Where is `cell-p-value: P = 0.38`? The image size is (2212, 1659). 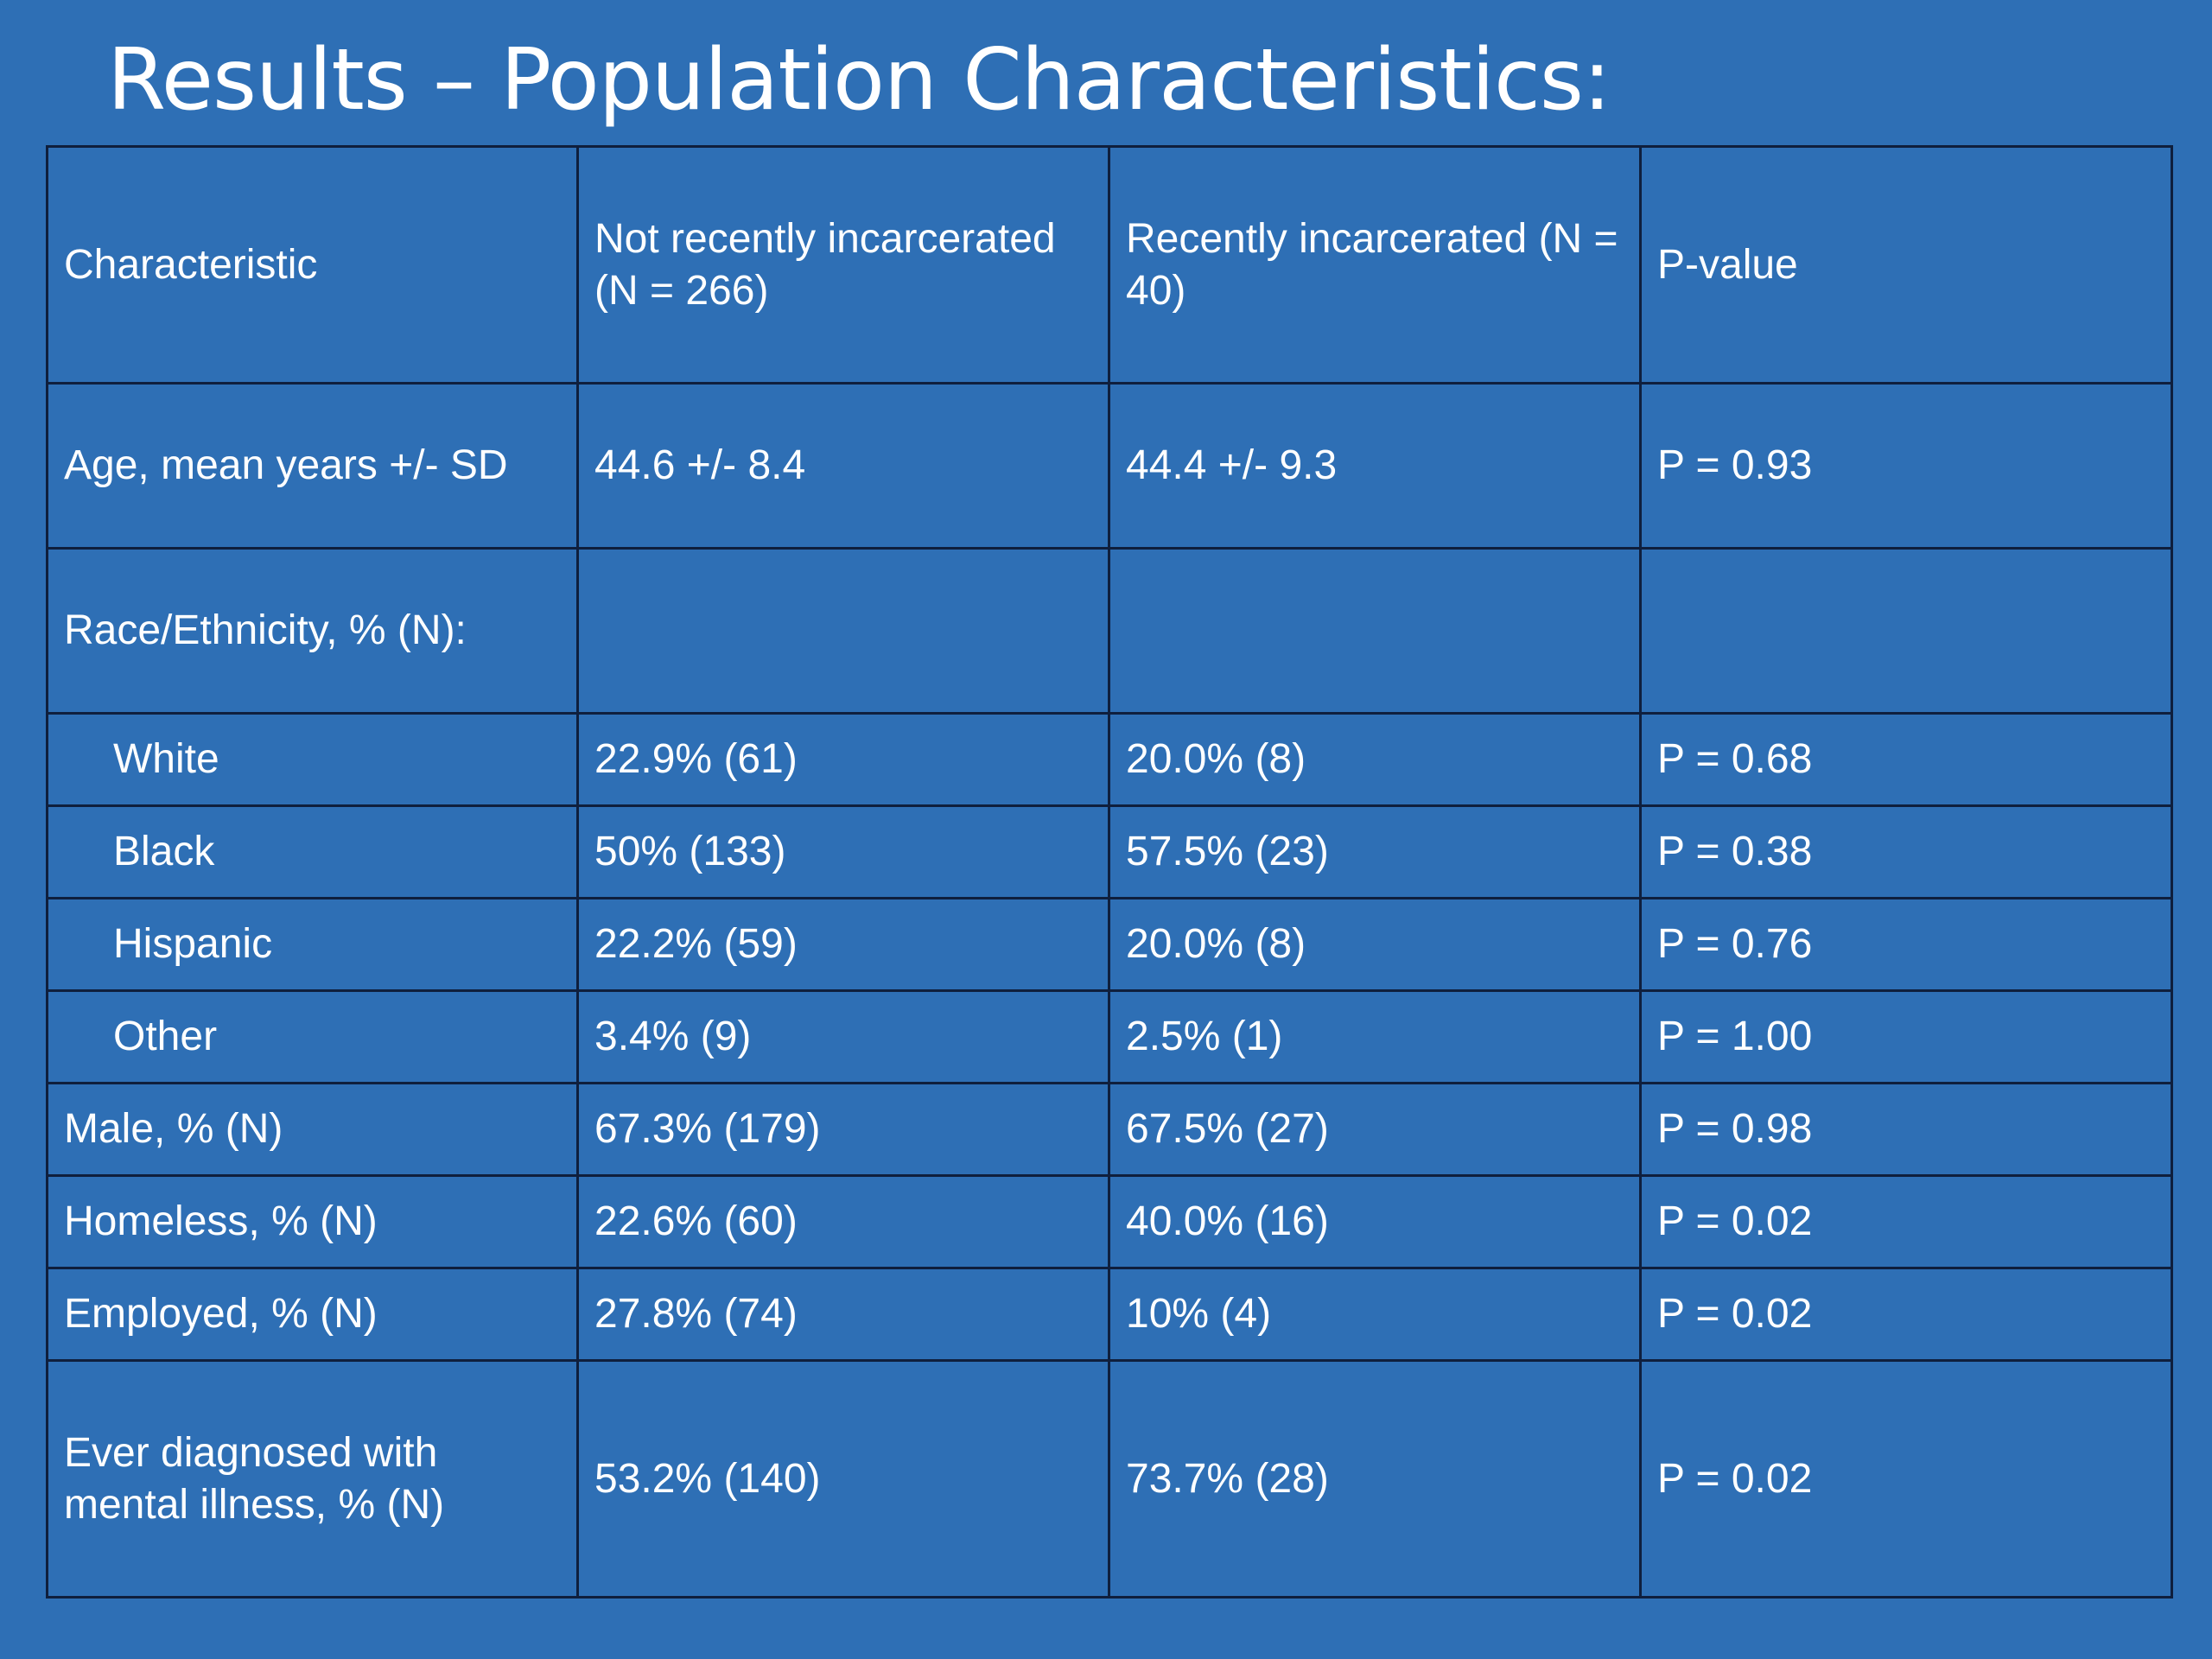 cell-p-value: P = 0.38 is located at coordinates (1906, 851).